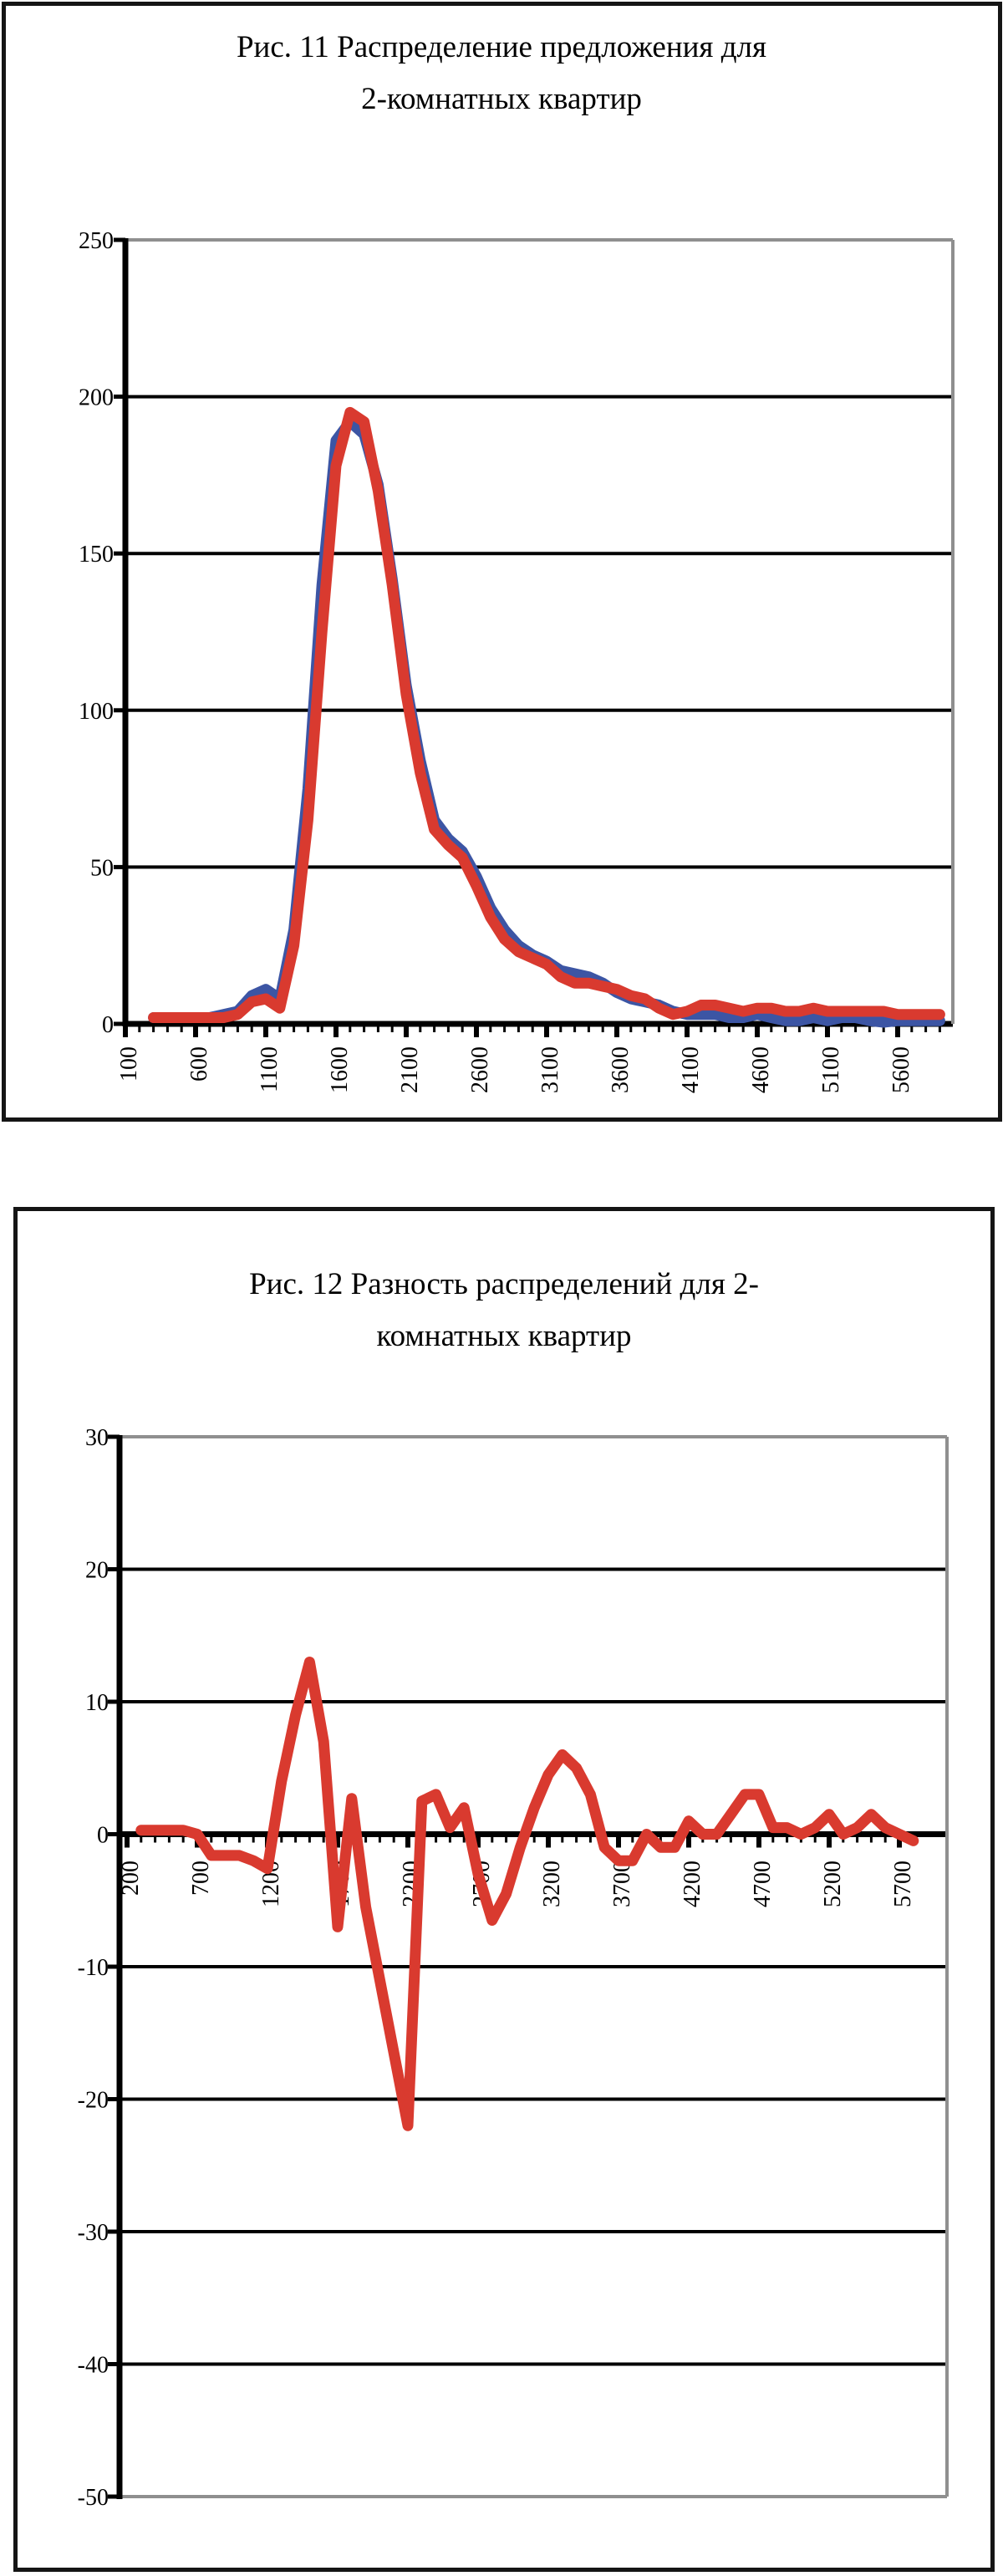 The height and width of the screenshot is (2576, 1008). I want to click on x-tick-label: 4700, so click(763, 1884).